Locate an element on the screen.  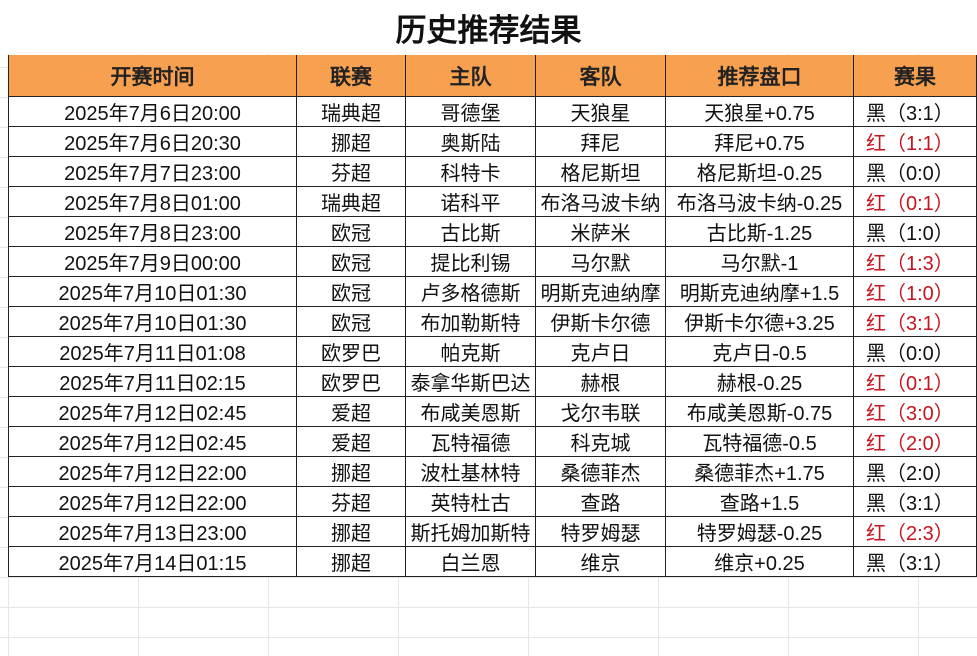
table-cell: 2025年7月14日01:15 is located at coordinates (153, 562).